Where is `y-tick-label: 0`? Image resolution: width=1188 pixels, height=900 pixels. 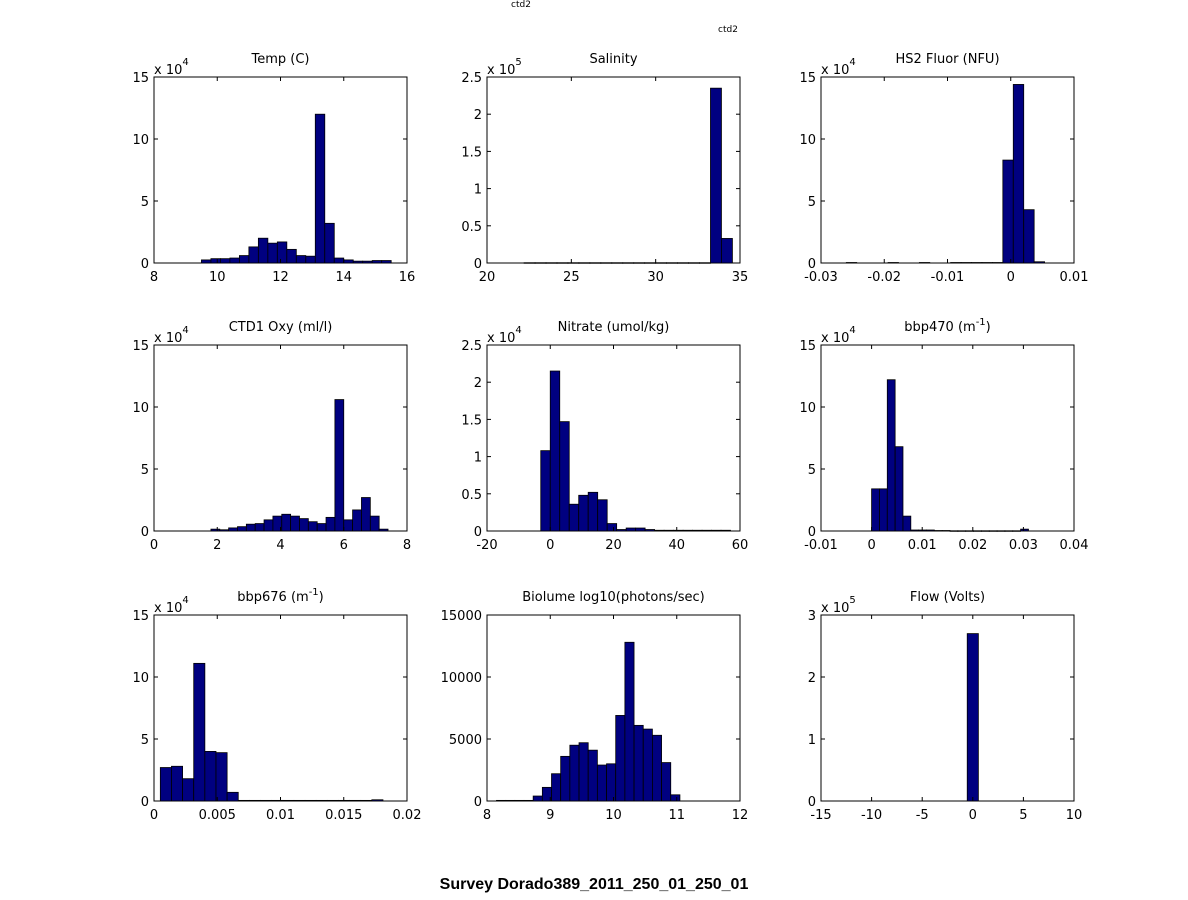 y-tick-label: 0 is located at coordinates (478, 532).